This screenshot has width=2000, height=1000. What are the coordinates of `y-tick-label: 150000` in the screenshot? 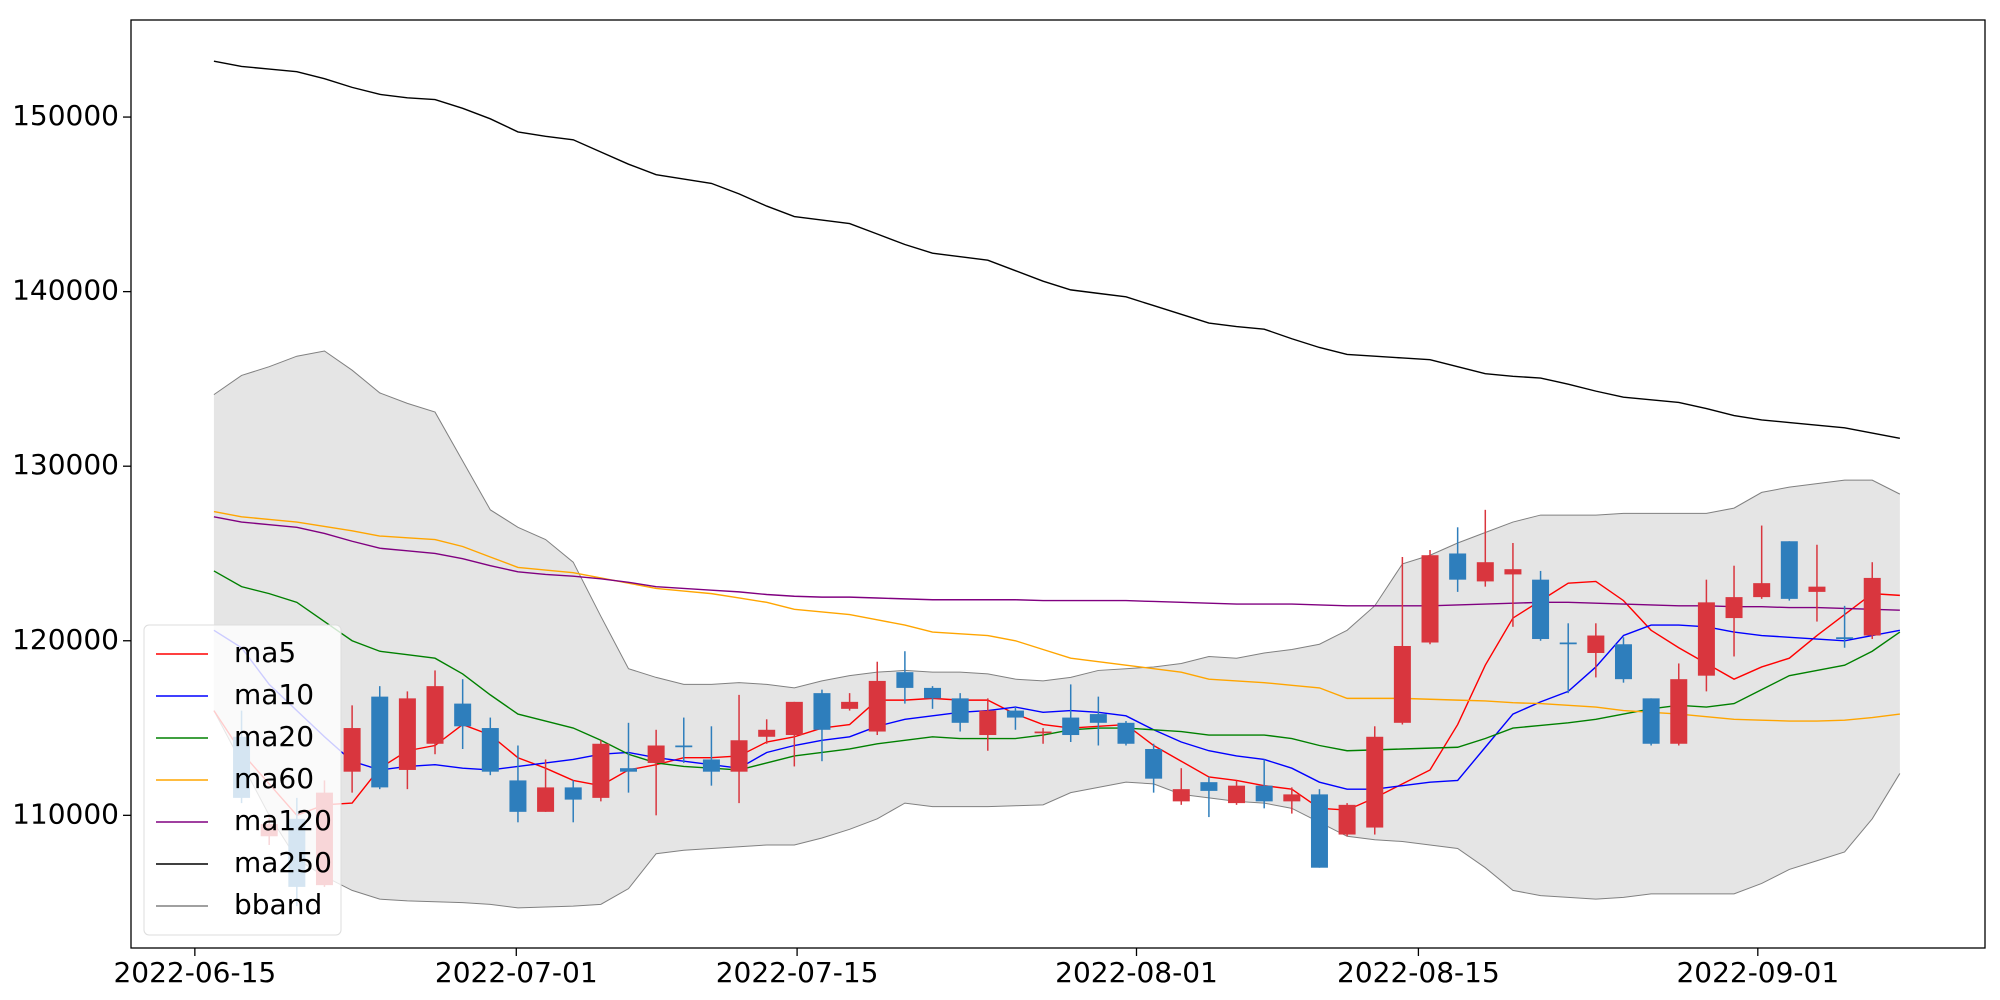 It's located at (65, 115).